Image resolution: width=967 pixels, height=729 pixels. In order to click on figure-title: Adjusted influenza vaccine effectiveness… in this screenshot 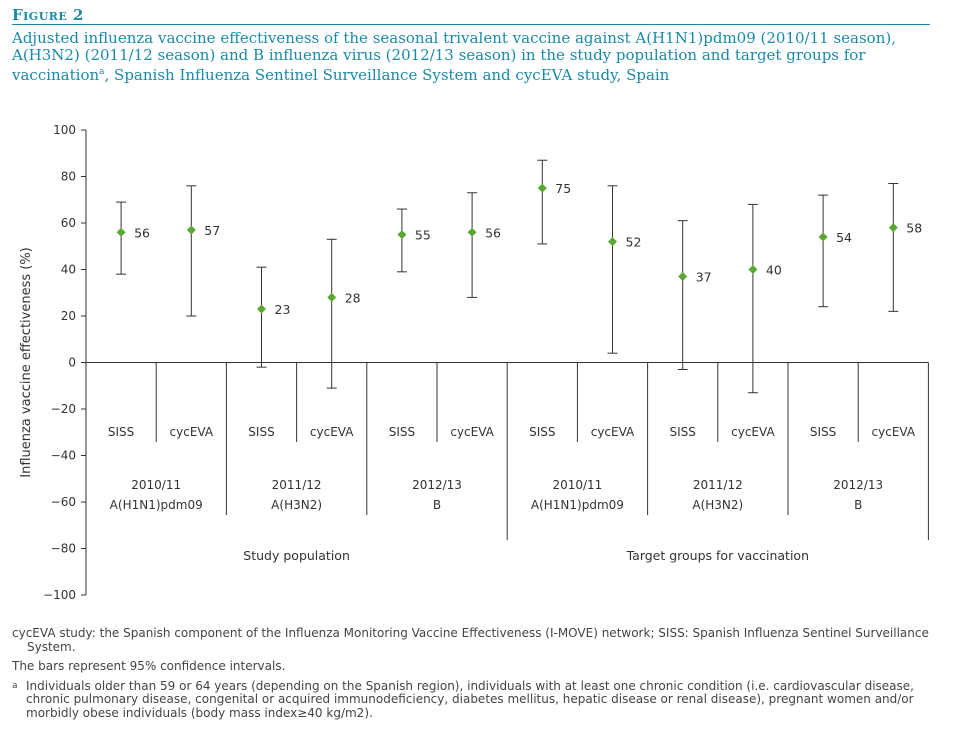, I will do `click(471, 57)`.